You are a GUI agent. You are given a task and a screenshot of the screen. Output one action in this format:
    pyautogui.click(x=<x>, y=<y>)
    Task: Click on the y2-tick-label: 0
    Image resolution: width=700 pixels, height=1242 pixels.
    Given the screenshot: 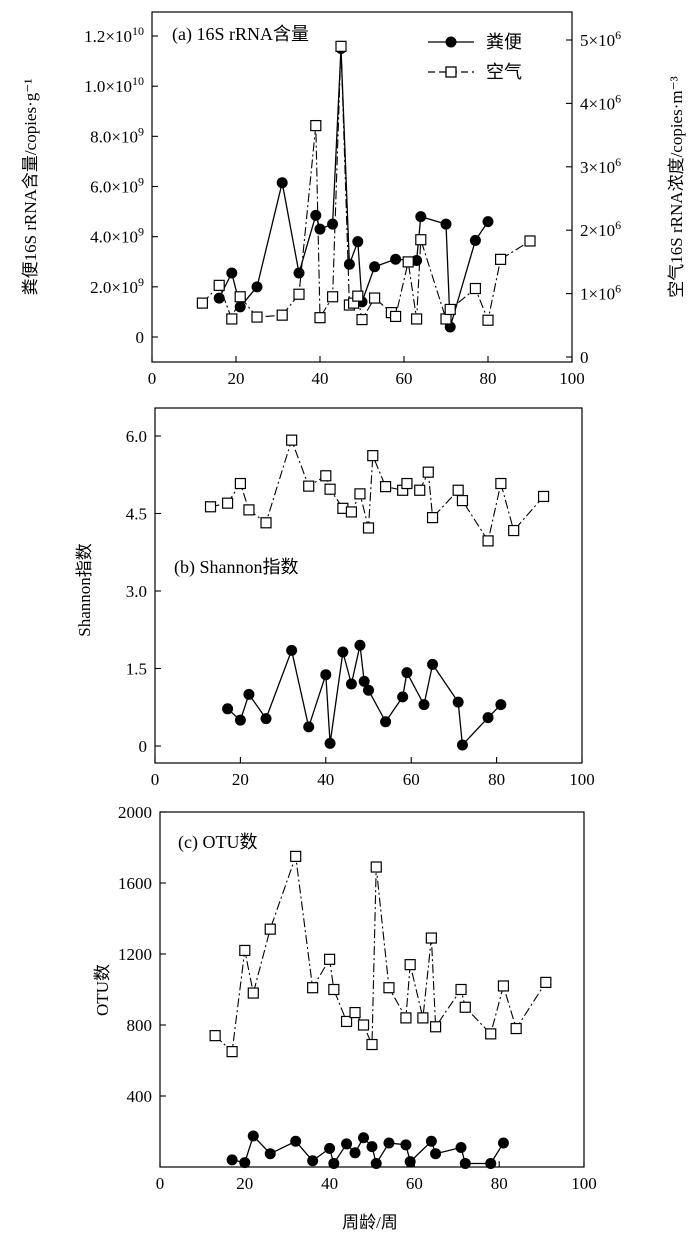 What is the action you would take?
    pyautogui.click(x=584, y=357)
    